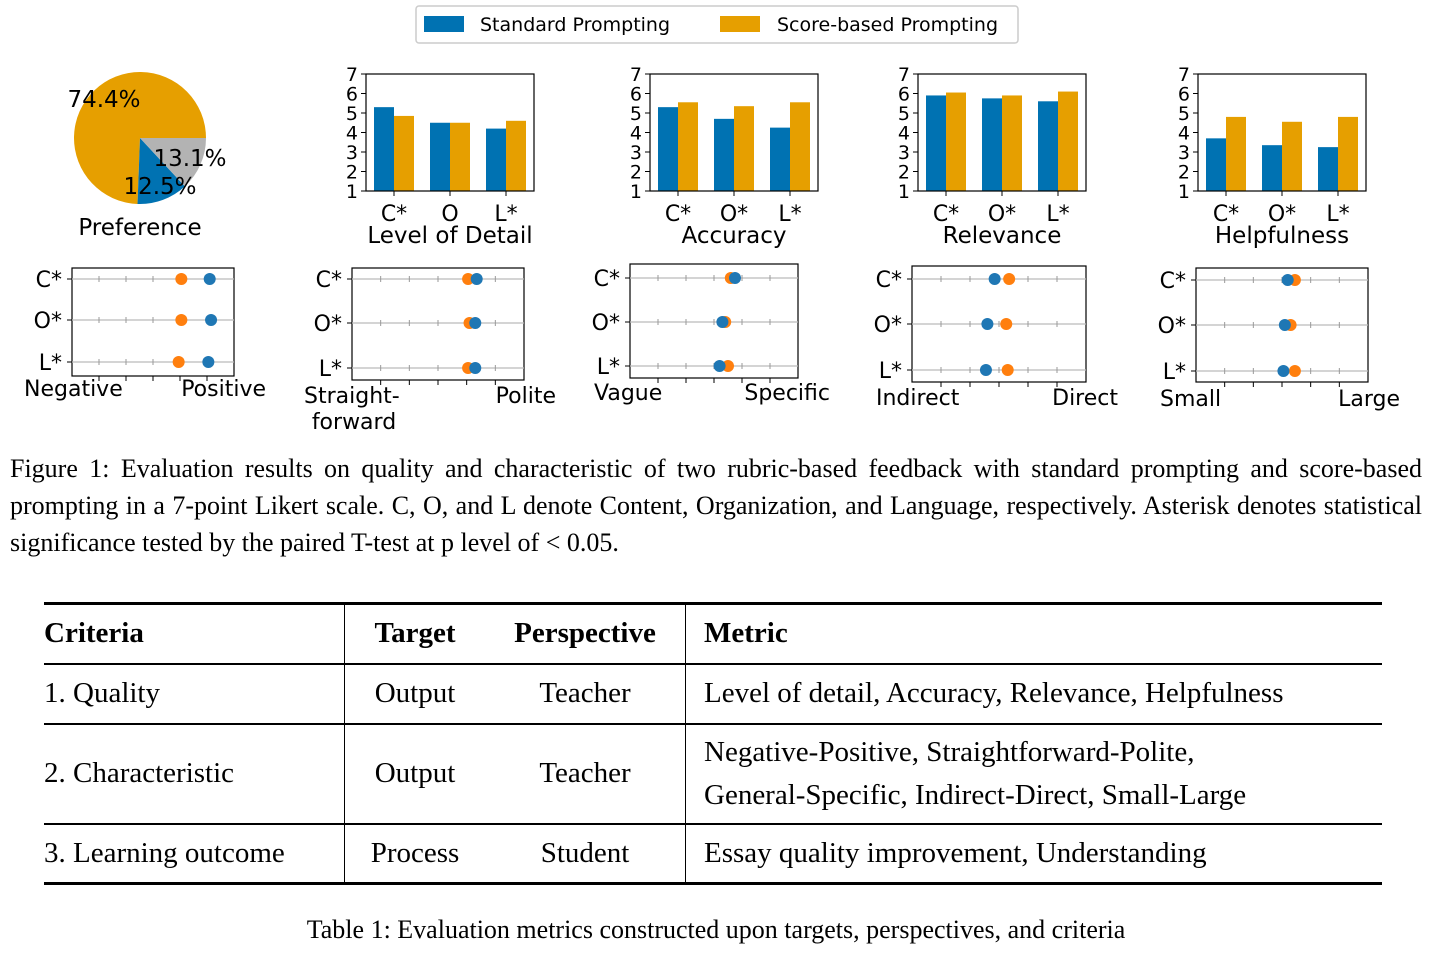 The height and width of the screenshot is (958, 1432). Describe the element at coordinates (1279, 339) in the screenshot. I see `dot-chart: C* O* L*Small Large` at that location.